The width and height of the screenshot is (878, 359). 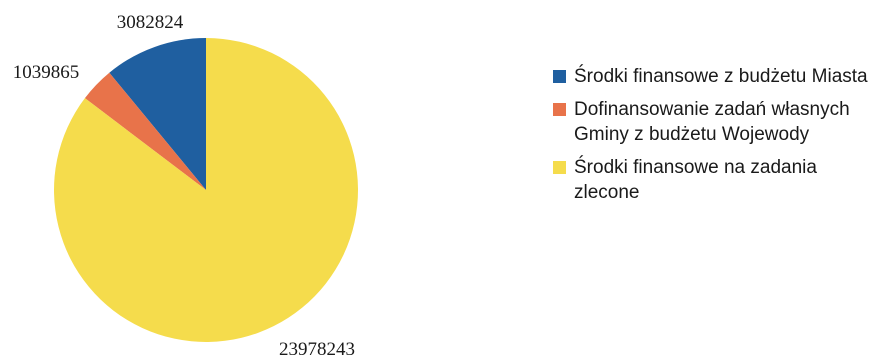 What do you see at coordinates (559, 76) in the screenshot?
I see `legend-swatch-miasta` at bounding box center [559, 76].